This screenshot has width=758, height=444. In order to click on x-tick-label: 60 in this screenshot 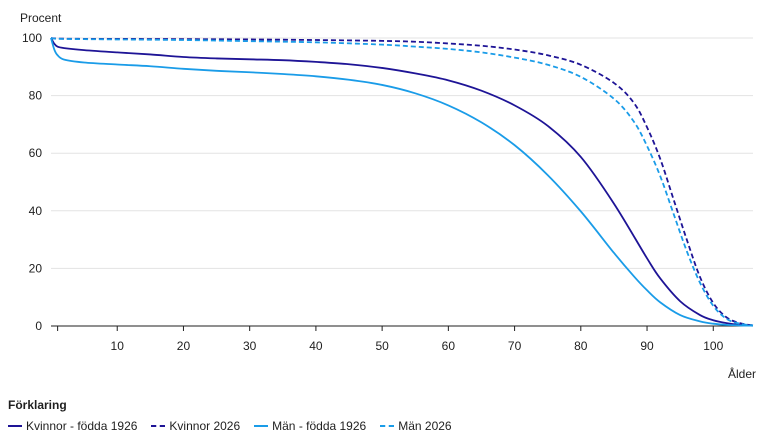, I will do `click(449, 346)`.